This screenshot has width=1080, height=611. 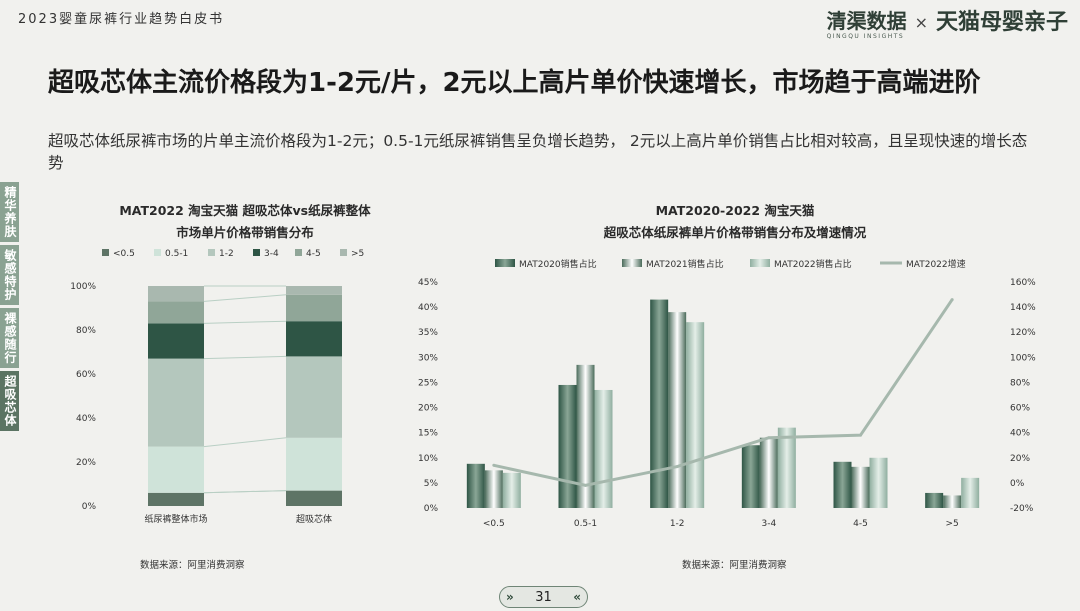 I want to click on y-tick-label-left: 45%, so click(x=428, y=283).